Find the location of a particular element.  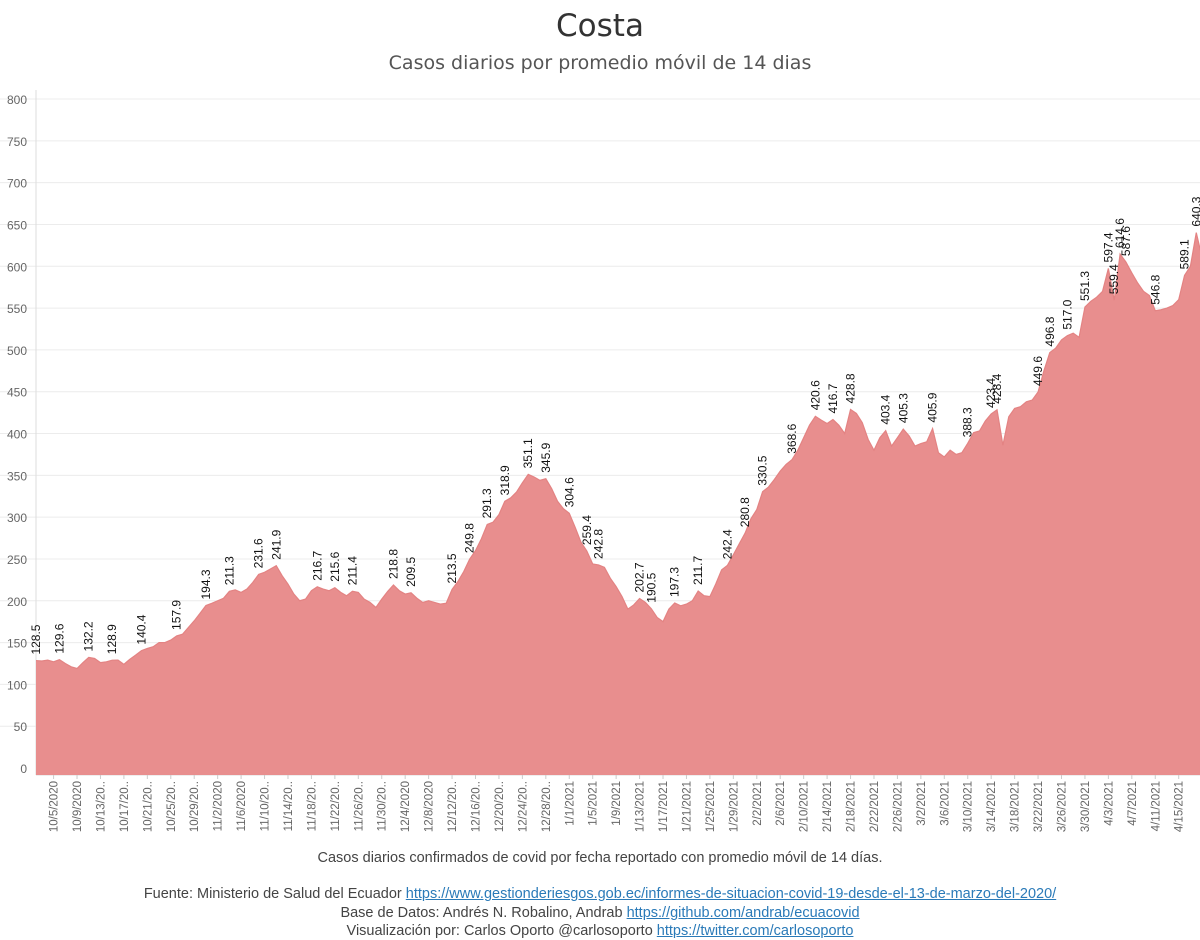

data-label: 209.5 is located at coordinates (411, 571).